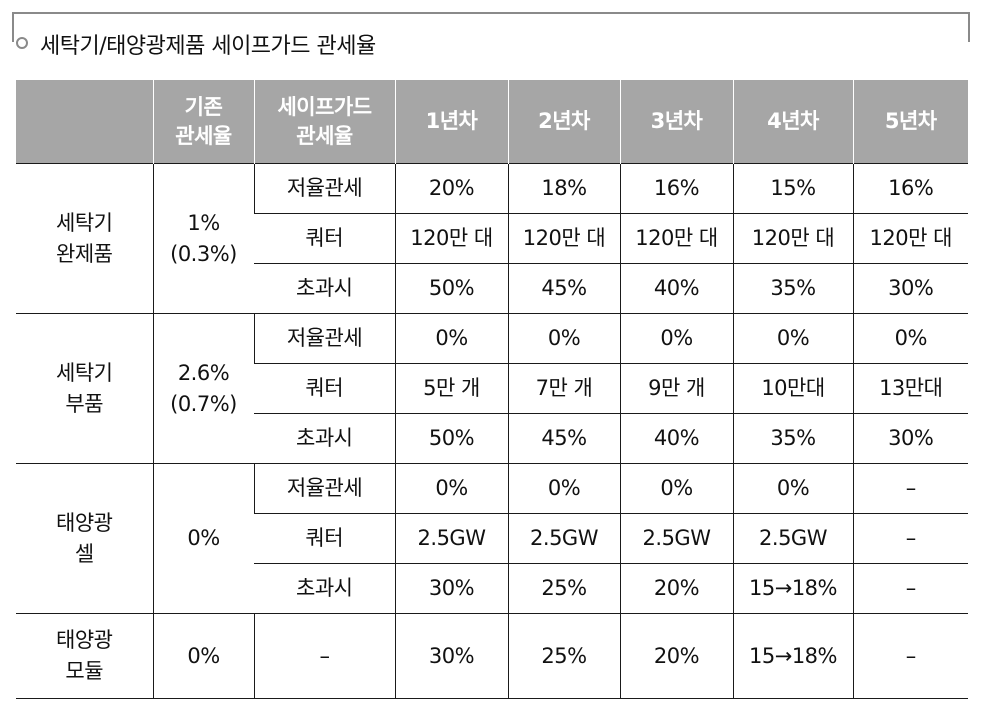 This screenshot has height=714, width=988. Describe the element at coordinates (563, 188) in the screenshot. I see `value-cell: 18%` at that location.